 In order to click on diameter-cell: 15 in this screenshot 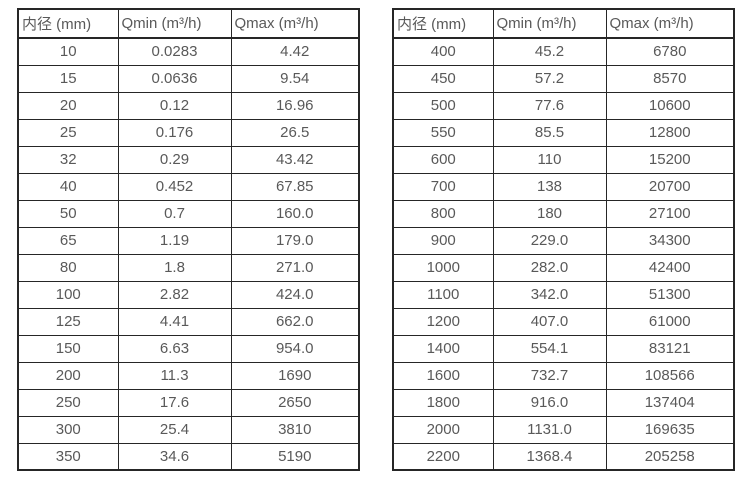, I will do `click(68, 78)`.